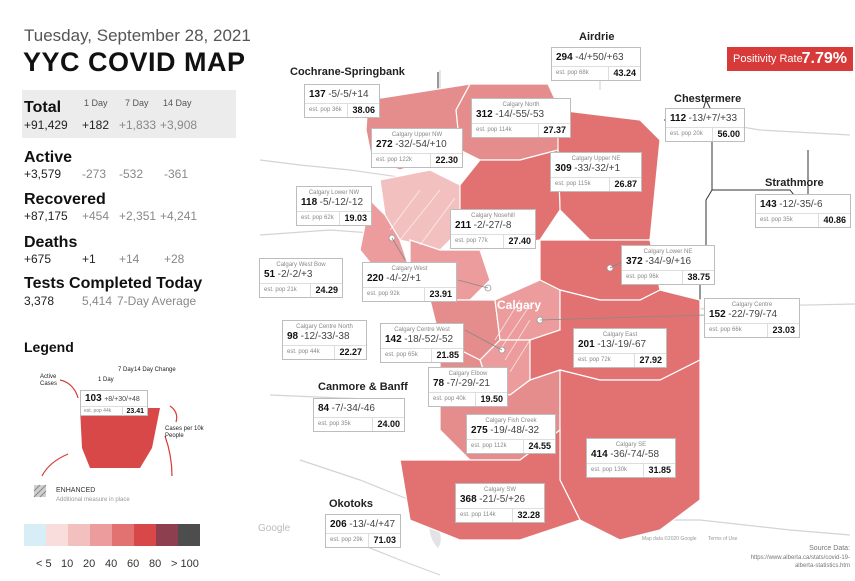 The width and height of the screenshot is (855, 581). Describe the element at coordinates (705, 125) in the screenshot. I see `region-callout: 112 -13/+7/+33 est. pop 20k 56.00` at that location.